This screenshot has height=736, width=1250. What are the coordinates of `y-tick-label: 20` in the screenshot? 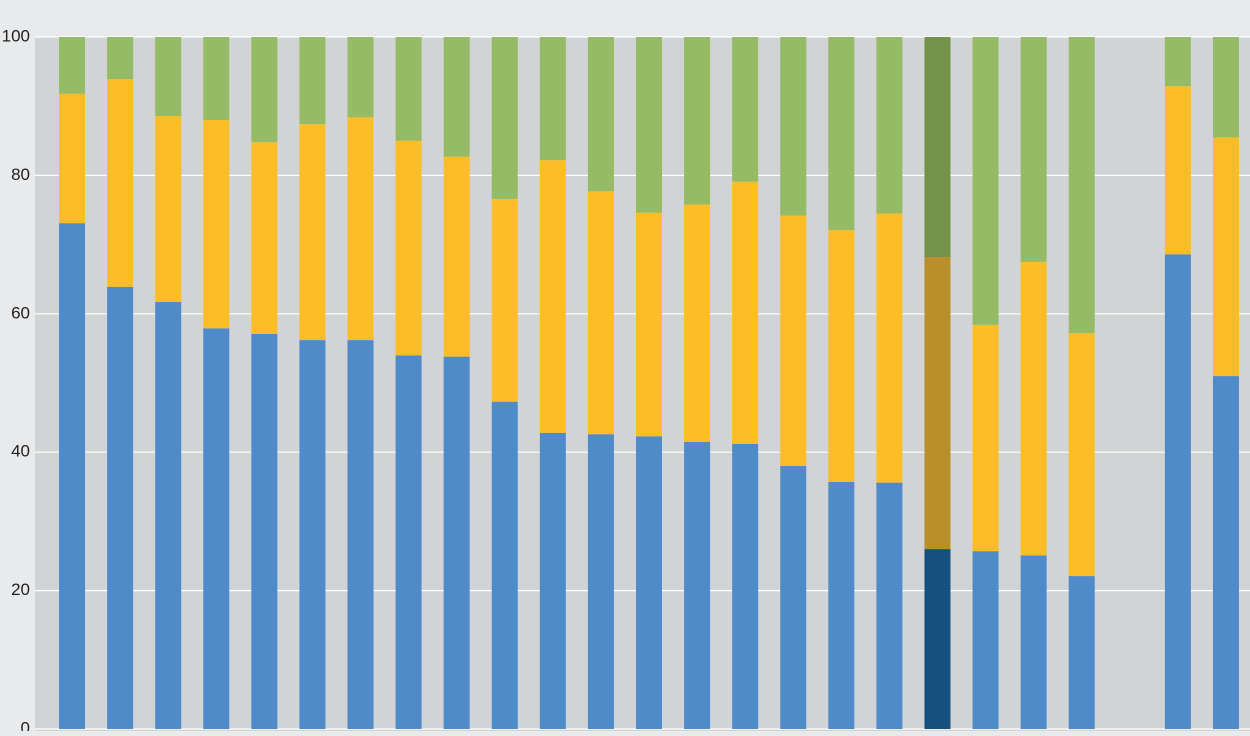 It's located at (20, 589).